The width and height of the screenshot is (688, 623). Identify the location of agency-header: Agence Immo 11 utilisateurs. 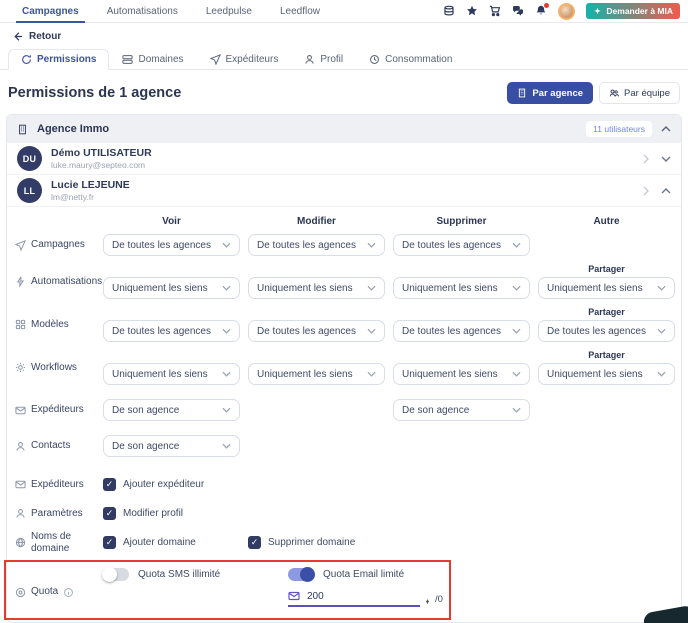
(344, 129).